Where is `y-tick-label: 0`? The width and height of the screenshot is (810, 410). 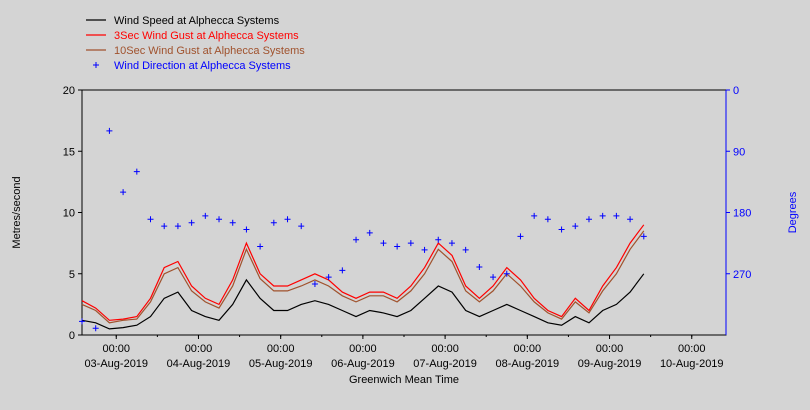 y-tick-label: 0 is located at coordinates (72, 336).